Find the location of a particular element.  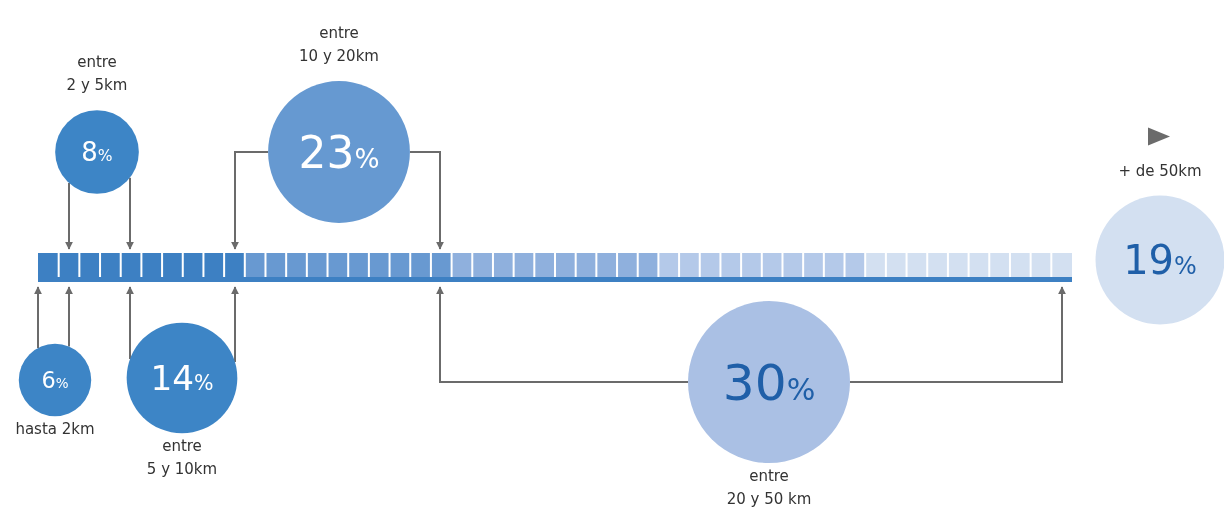

data-label: 8% is located at coordinates (97, 152).